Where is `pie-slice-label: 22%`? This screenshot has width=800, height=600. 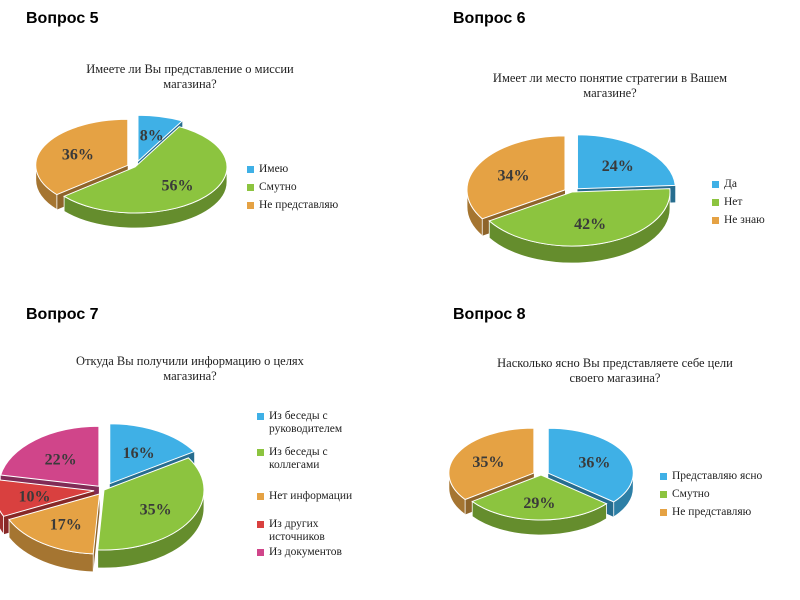
pie-slice-label: 22% is located at coordinates (61, 460).